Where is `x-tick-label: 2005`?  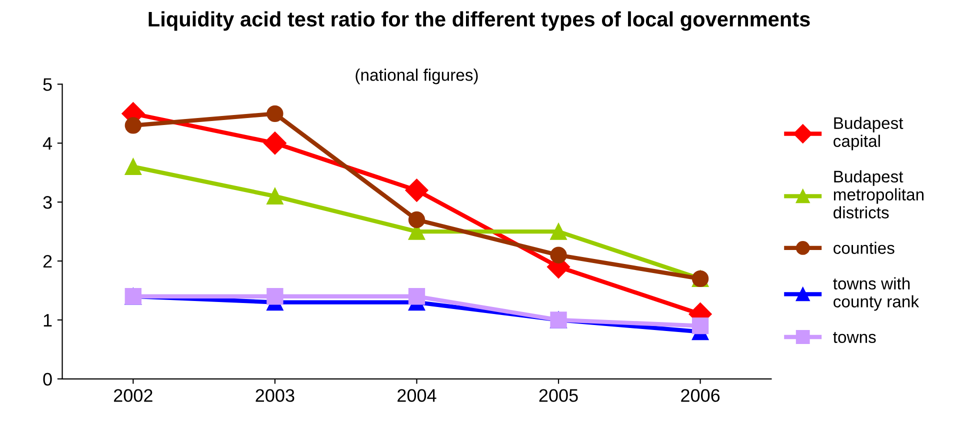 x-tick-label: 2005 is located at coordinates (558, 395).